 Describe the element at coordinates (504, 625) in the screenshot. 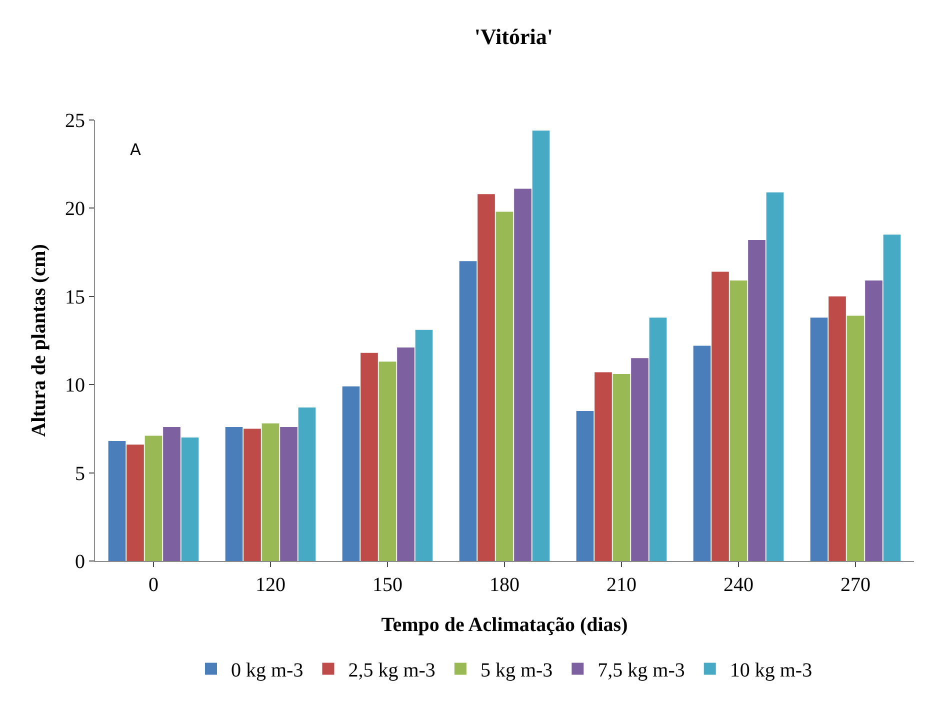

I see `x-axis-title: Tempo de Aclimatação (dias)` at that location.